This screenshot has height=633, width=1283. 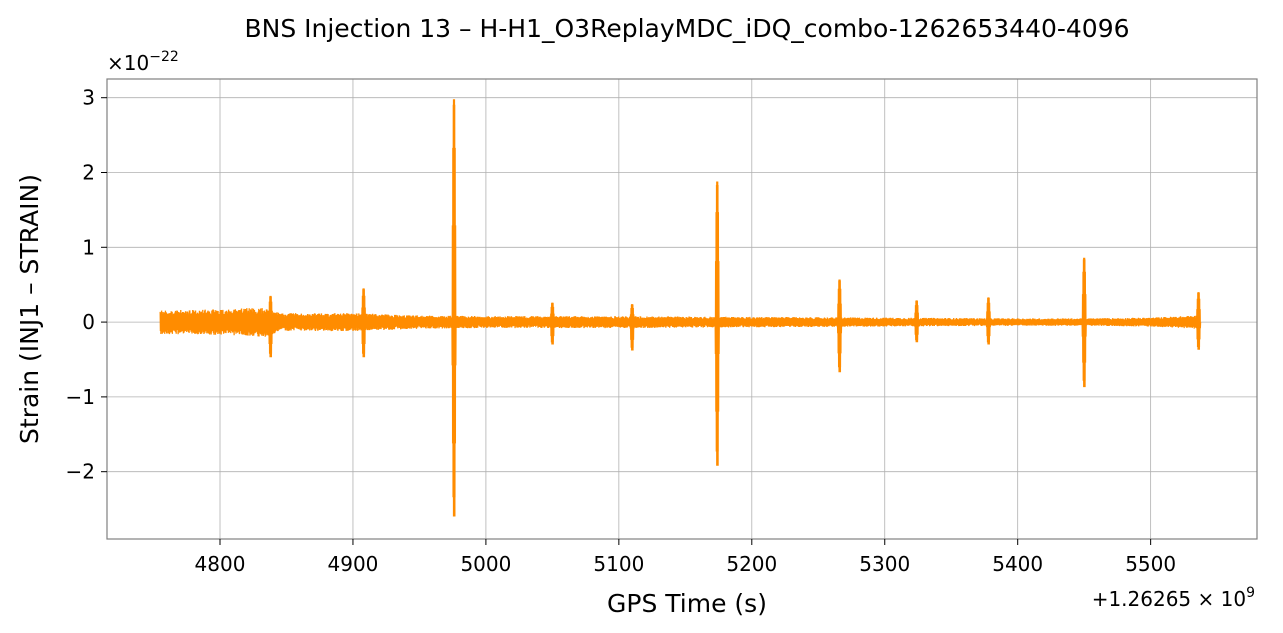 What do you see at coordinates (353, 564) in the screenshot?
I see `x-tick-label: 4900` at bounding box center [353, 564].